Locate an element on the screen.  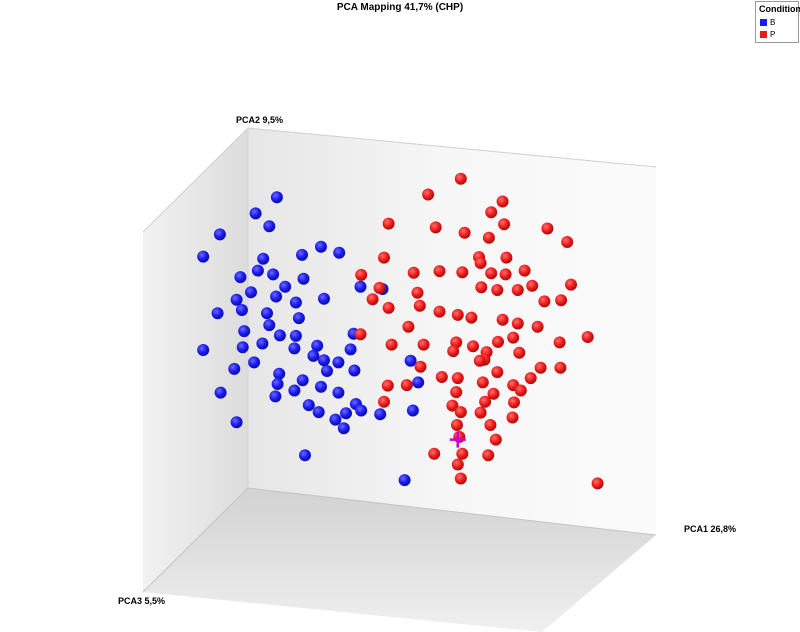
legend-entry-p: P is located at coordinates (767, 35).